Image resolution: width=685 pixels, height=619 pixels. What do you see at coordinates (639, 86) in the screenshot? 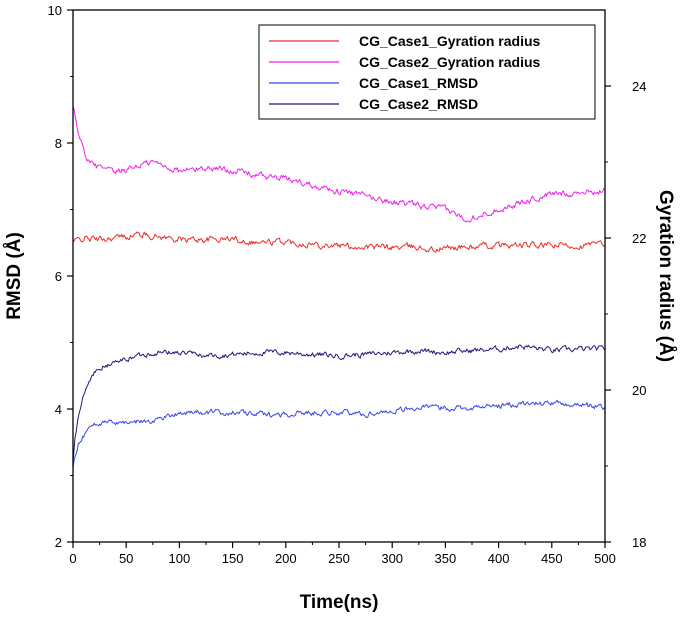
I see `y-right-tick-label: 24` at bounding box center [639, 86].